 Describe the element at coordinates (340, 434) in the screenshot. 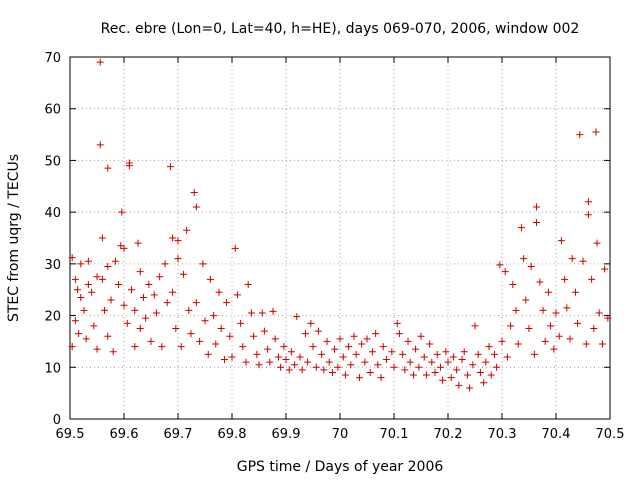

I see `x-tick-label: 70` at that location.